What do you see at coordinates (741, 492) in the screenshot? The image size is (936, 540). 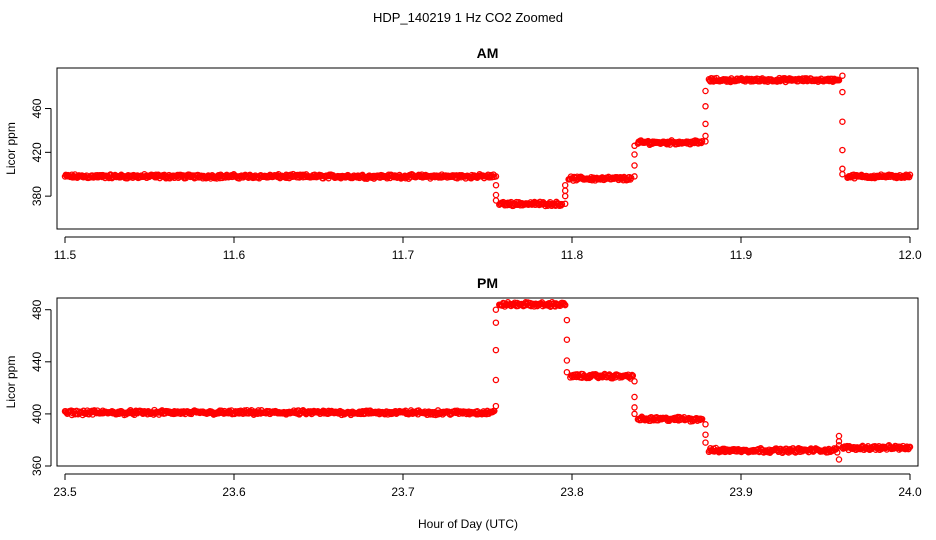 I see `x-tick-label: 23.9` at bounding box center [741, 492].